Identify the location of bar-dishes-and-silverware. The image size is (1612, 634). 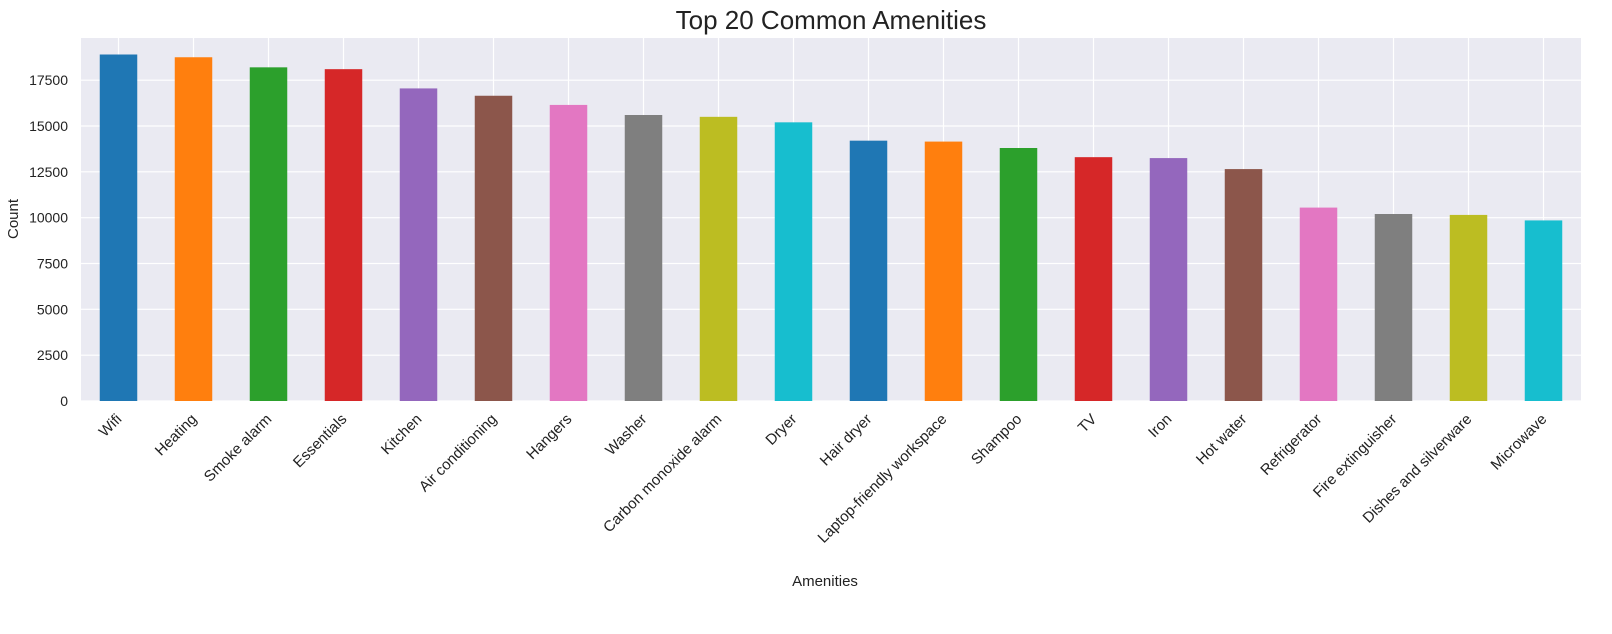
(1468, 307).